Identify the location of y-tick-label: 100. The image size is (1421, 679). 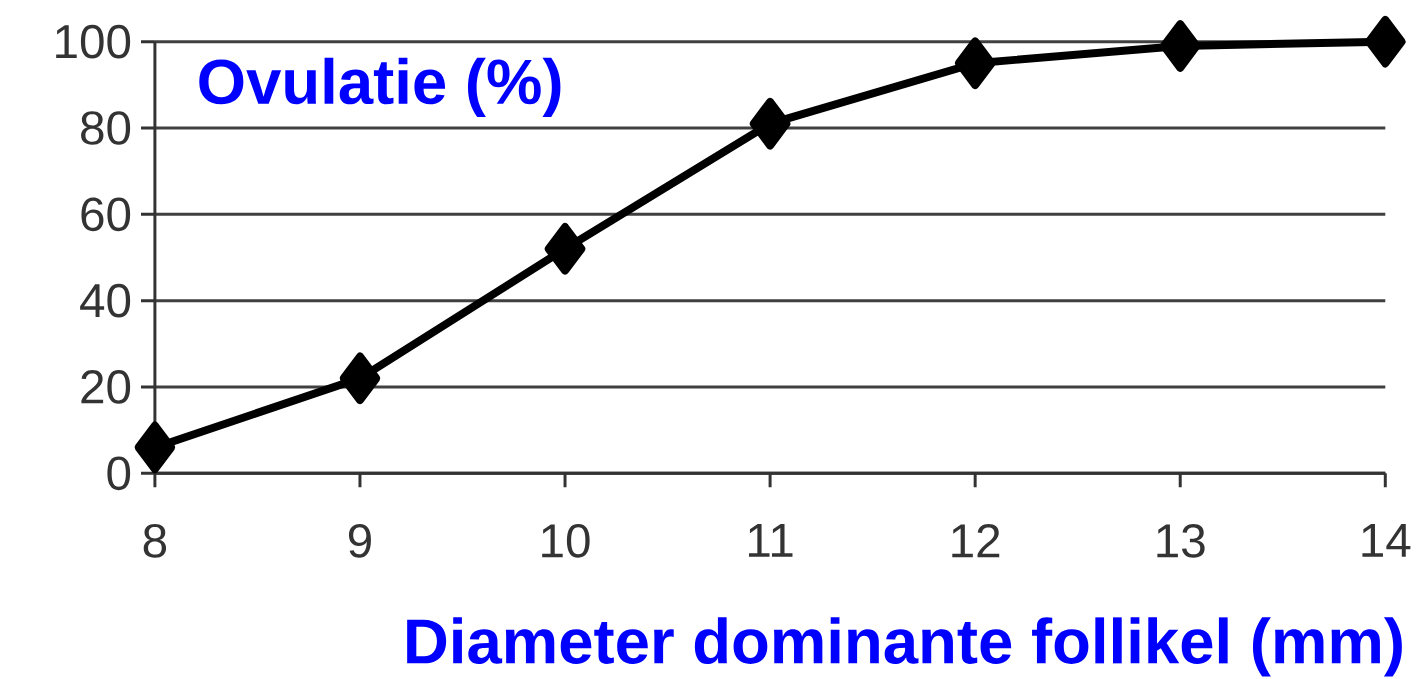
(93, 41).